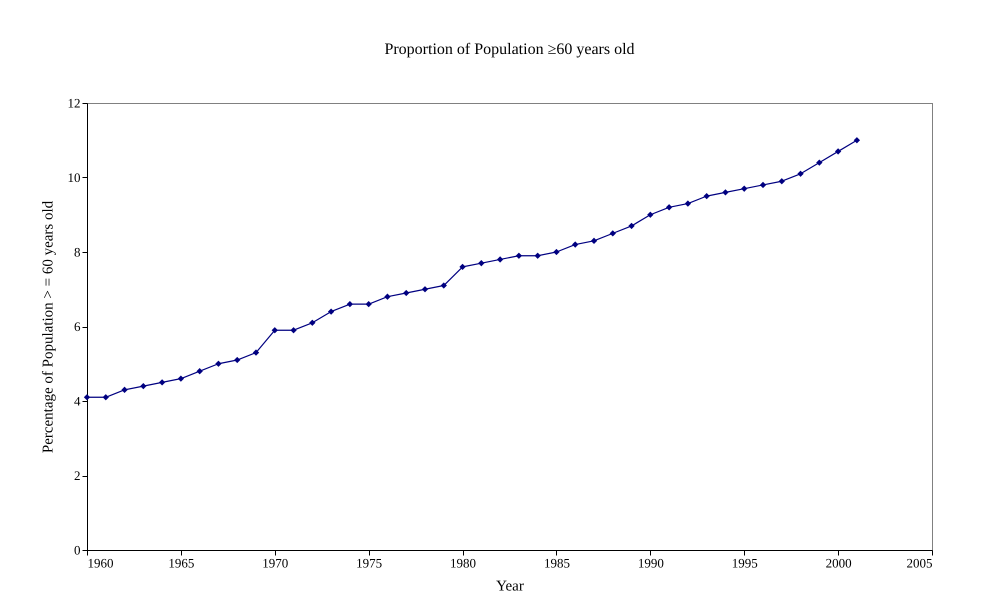  What do you see at coordinates (77, 401) in the screenshot?
I see `y-tick-label: 4` at bounding box center [77, 401].